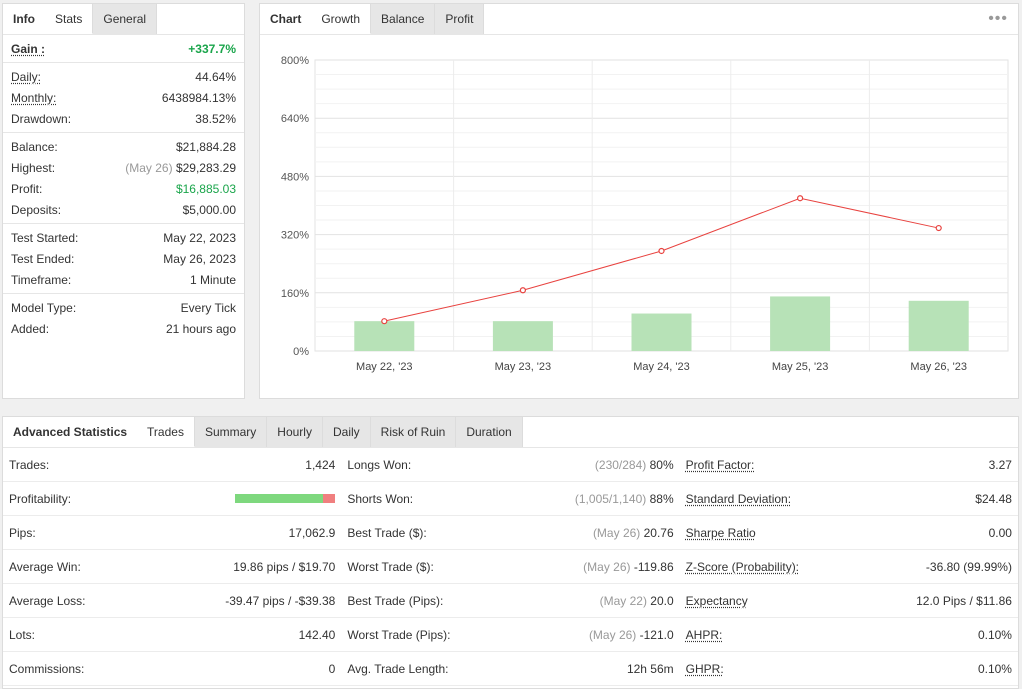  Describe the element at coordinates (460, 19) in the screenshot. I see `tab-profit: Profit` at that location.